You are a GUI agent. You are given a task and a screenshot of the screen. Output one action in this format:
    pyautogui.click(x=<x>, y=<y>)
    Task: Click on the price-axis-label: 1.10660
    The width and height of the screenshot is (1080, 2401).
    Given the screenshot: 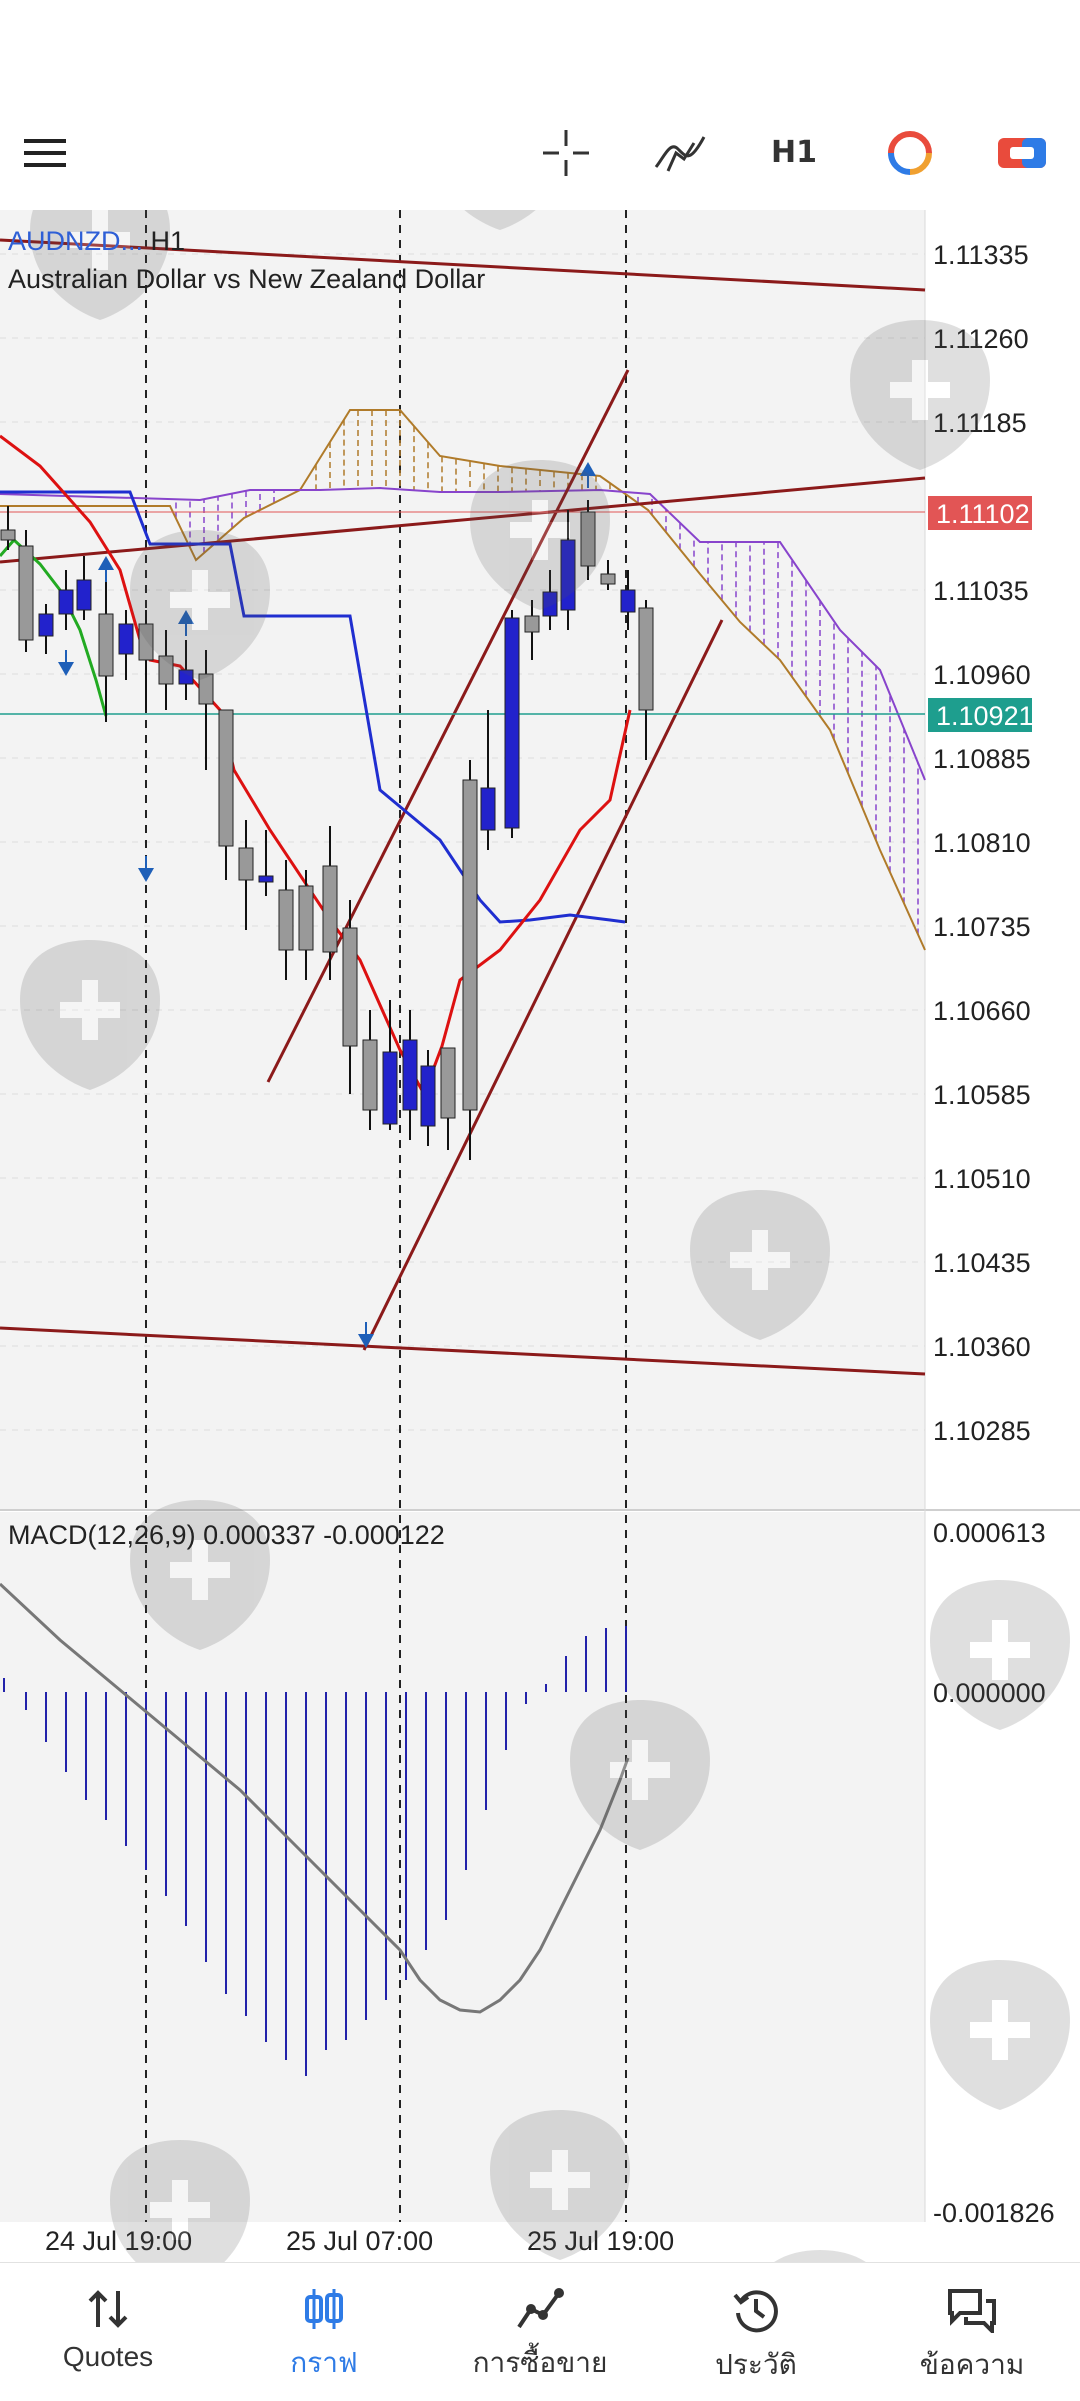 What is the action you would take?
    pyautogui.click(x=982, y=1011)
    